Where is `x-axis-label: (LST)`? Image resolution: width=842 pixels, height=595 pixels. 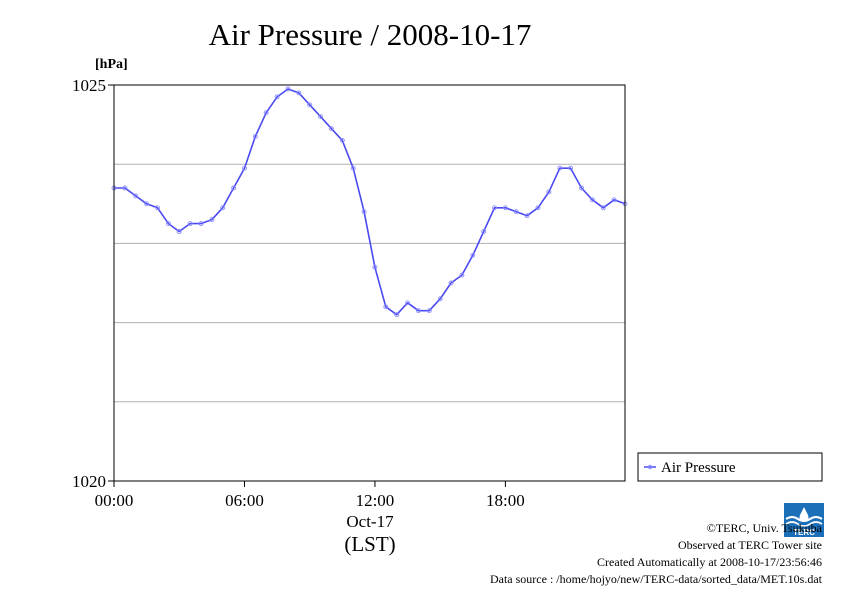
x-axis-label: (LST) is located at coordinates (369, 544).